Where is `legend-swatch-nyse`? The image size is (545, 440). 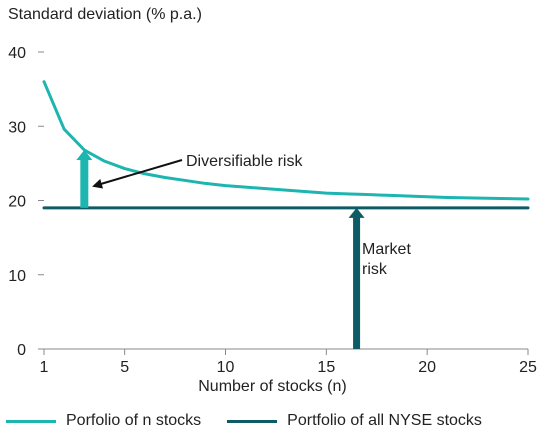
legend-swatch-nyse is located at coordinates (252, 421).